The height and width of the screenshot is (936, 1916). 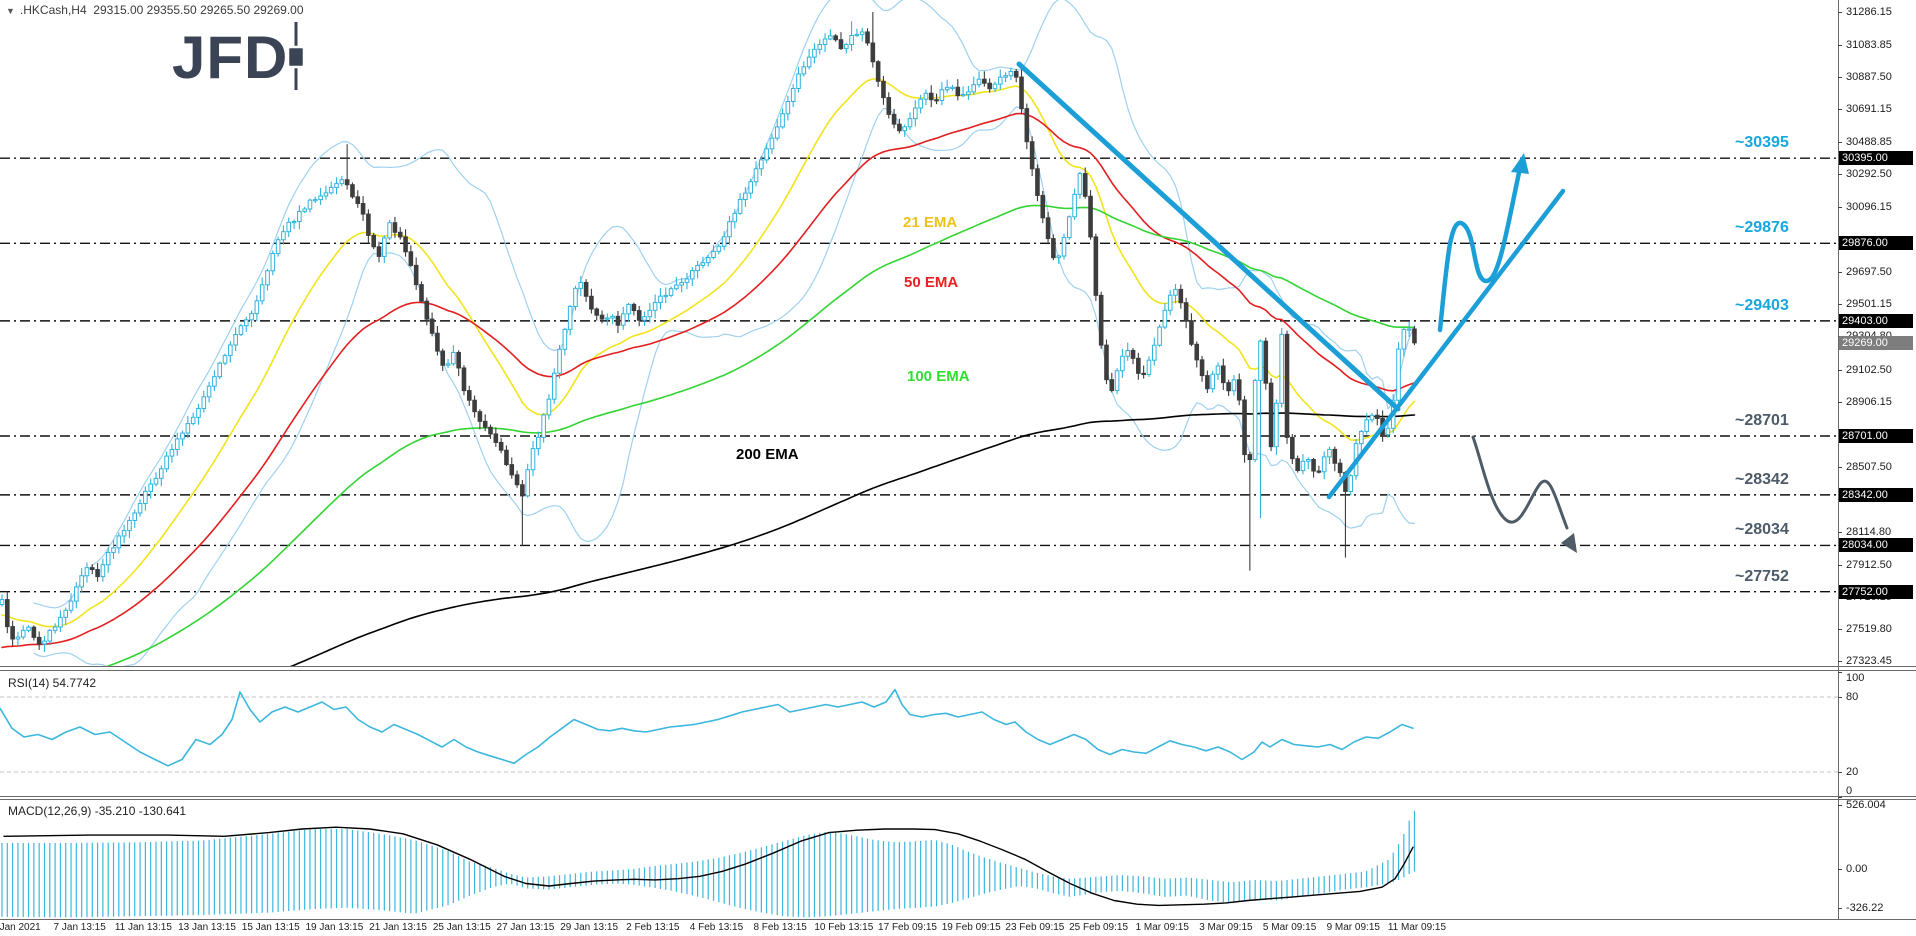 I want to click on price-axis-tick-label: 30488.85, so click(x=1869, y=142).